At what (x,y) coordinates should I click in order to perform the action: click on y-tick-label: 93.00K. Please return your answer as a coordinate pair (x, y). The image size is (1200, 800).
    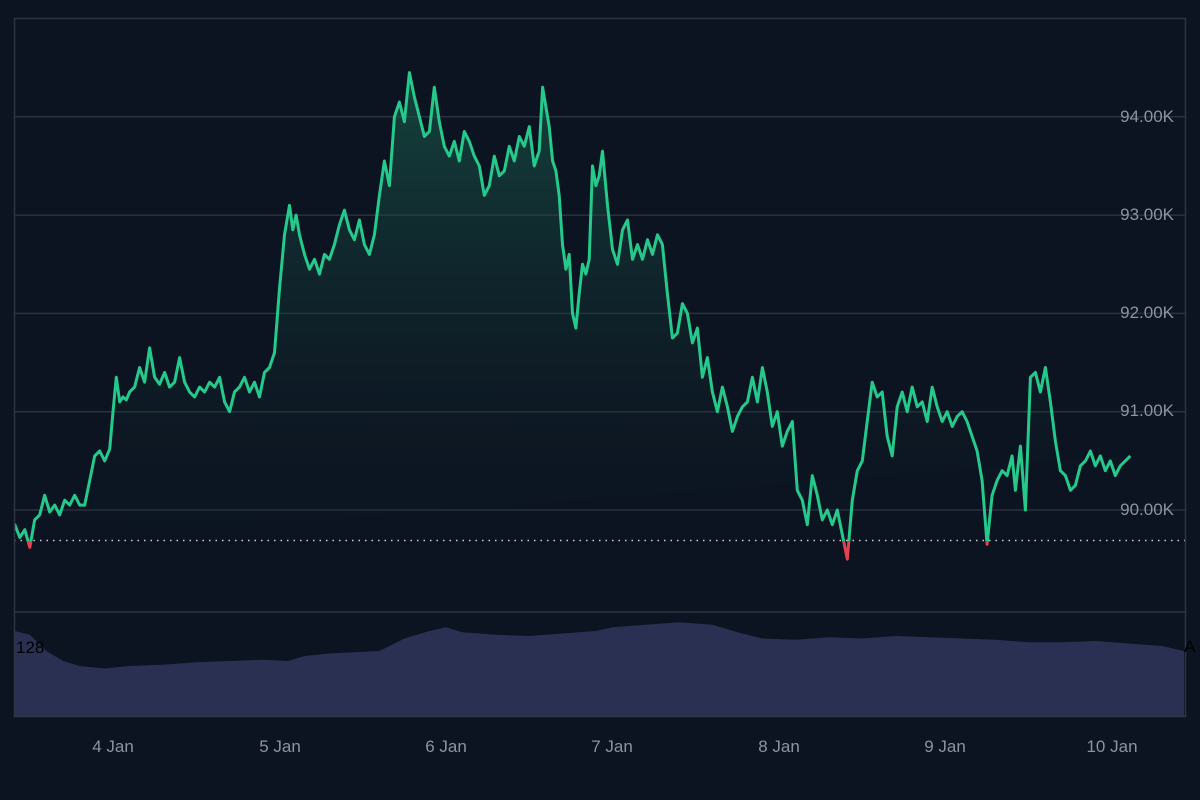
    Looking at the image, I should click on (1147, 214).